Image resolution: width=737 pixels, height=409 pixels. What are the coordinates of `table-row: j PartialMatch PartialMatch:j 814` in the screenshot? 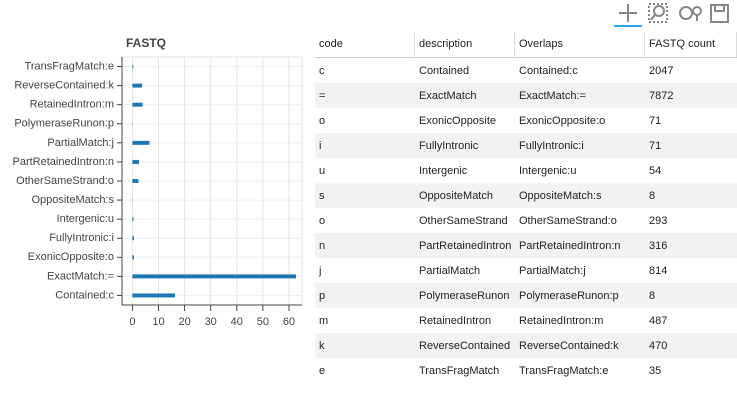 It's located at (526, 270).